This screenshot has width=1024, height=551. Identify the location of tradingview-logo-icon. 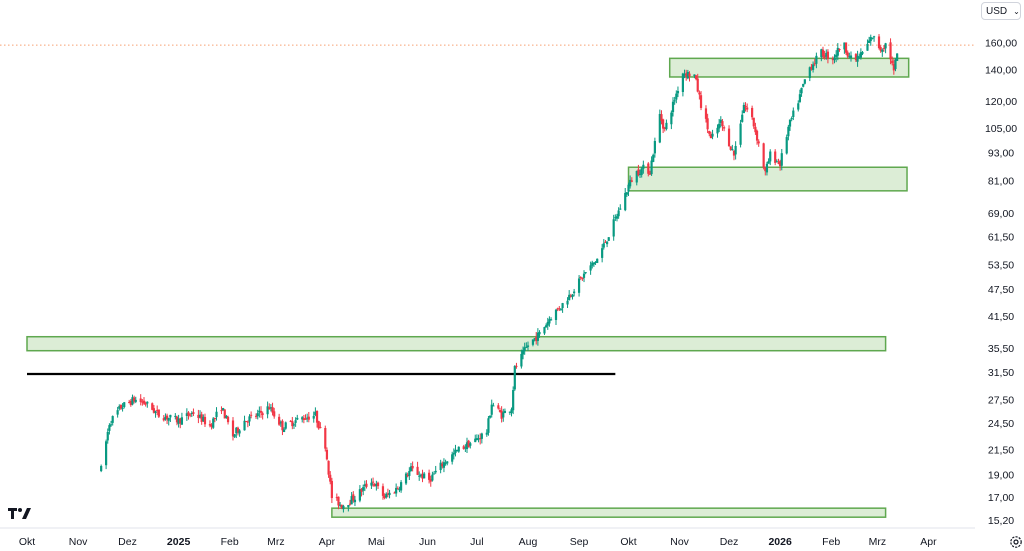
(20, 513).